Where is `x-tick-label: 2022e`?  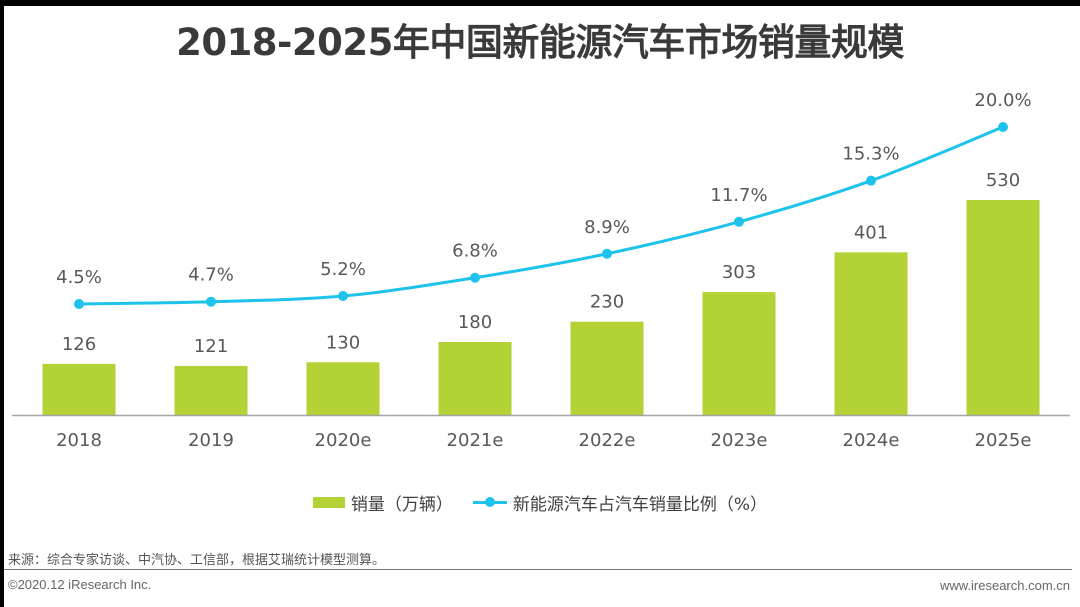 x-tick-label: 2022e is located at coordinates (607, 440).